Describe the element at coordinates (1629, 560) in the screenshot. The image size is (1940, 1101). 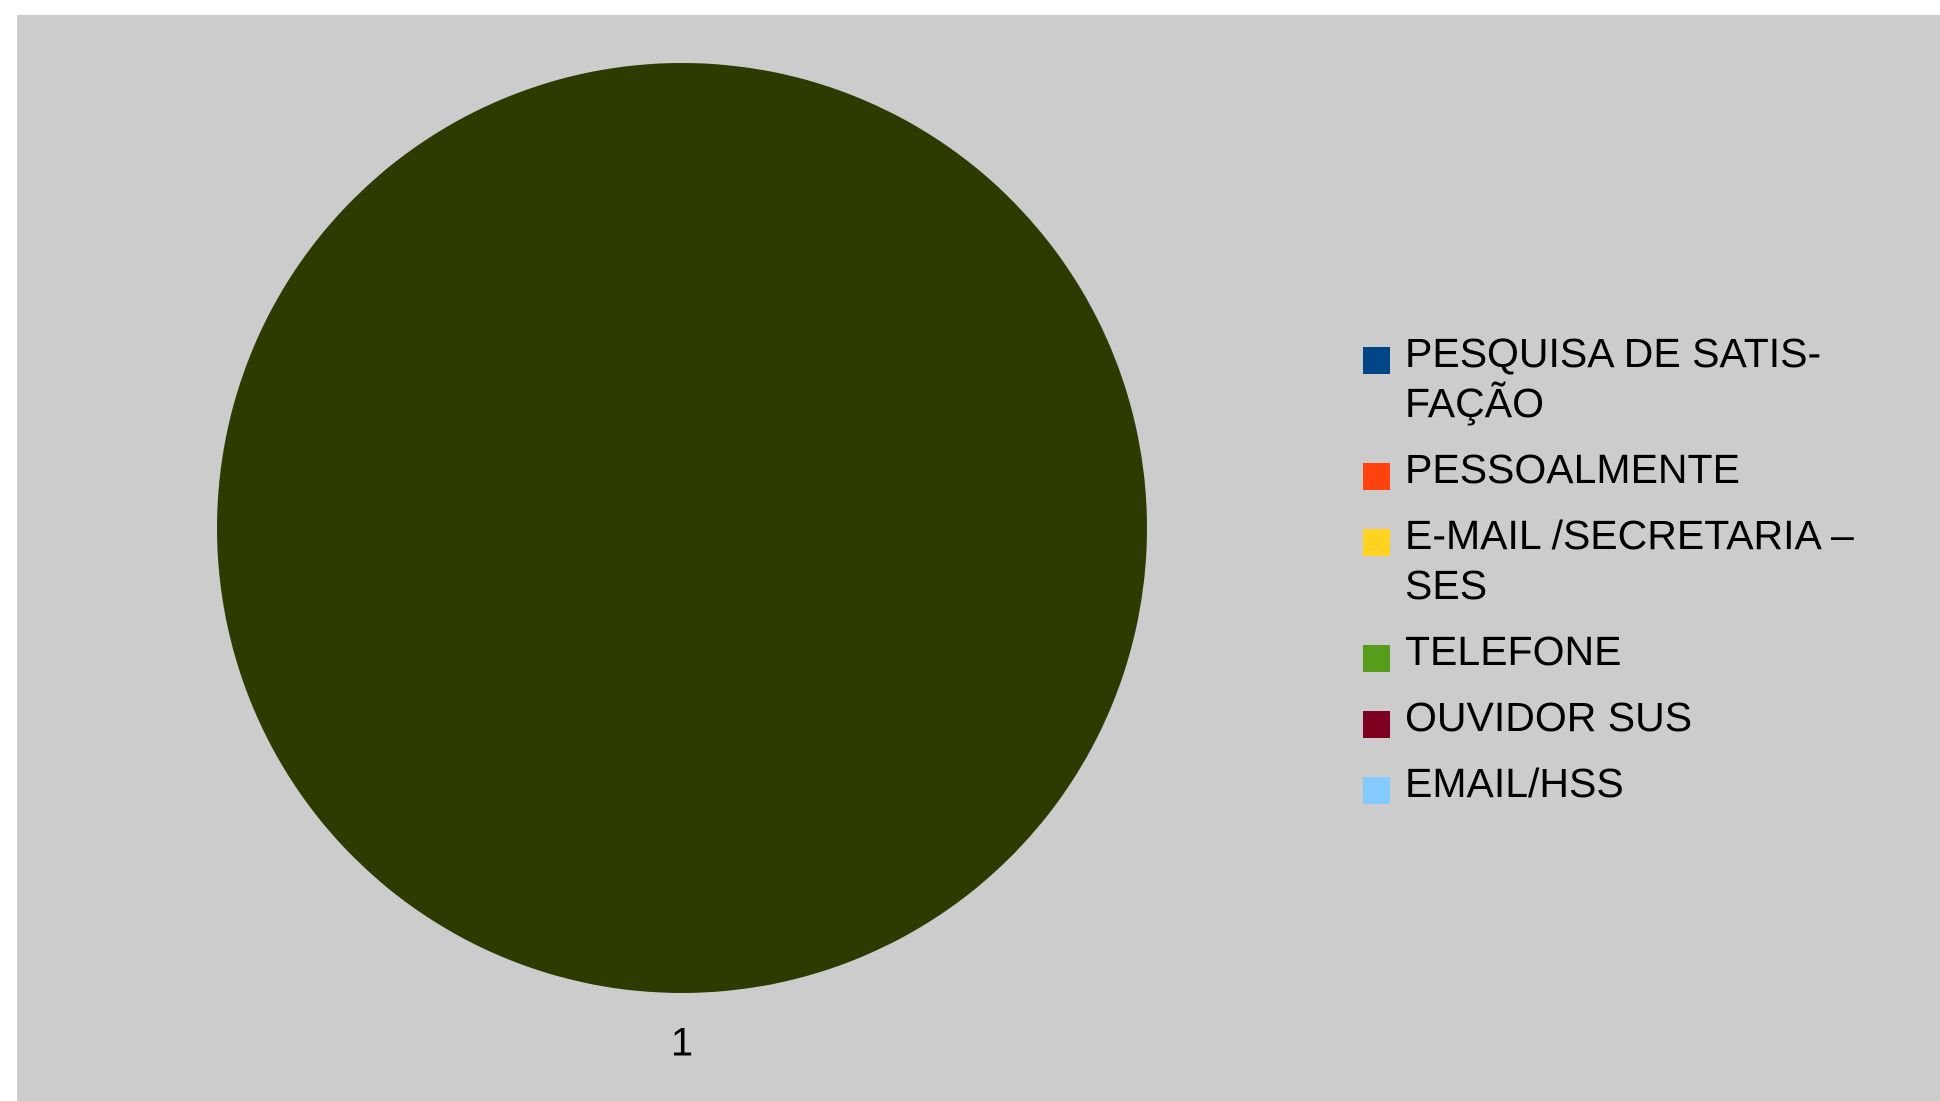
I see `legend-label: E-MAIL /SECRETARIA – SES` at that location.